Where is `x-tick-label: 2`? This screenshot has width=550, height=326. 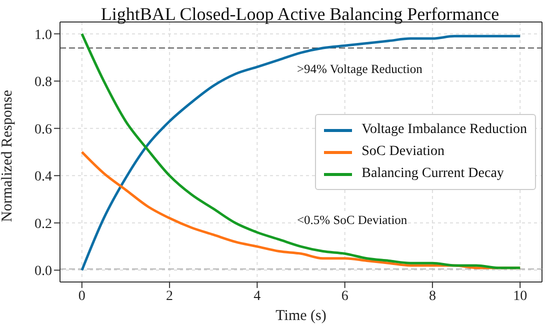
x-tick-label: 2 is located at coordinates (170, 296).